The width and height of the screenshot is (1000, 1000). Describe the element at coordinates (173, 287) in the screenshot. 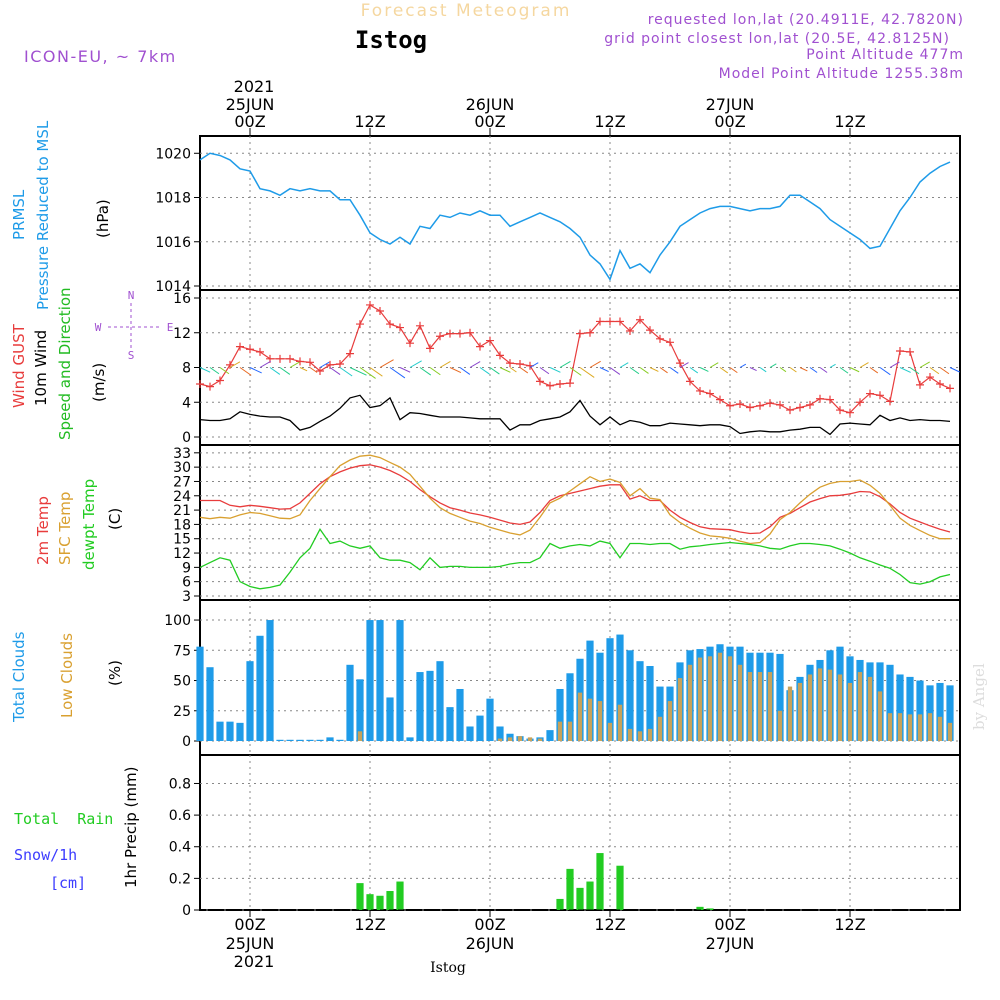

I see `pressure-ytick-label: 1014` at that location.